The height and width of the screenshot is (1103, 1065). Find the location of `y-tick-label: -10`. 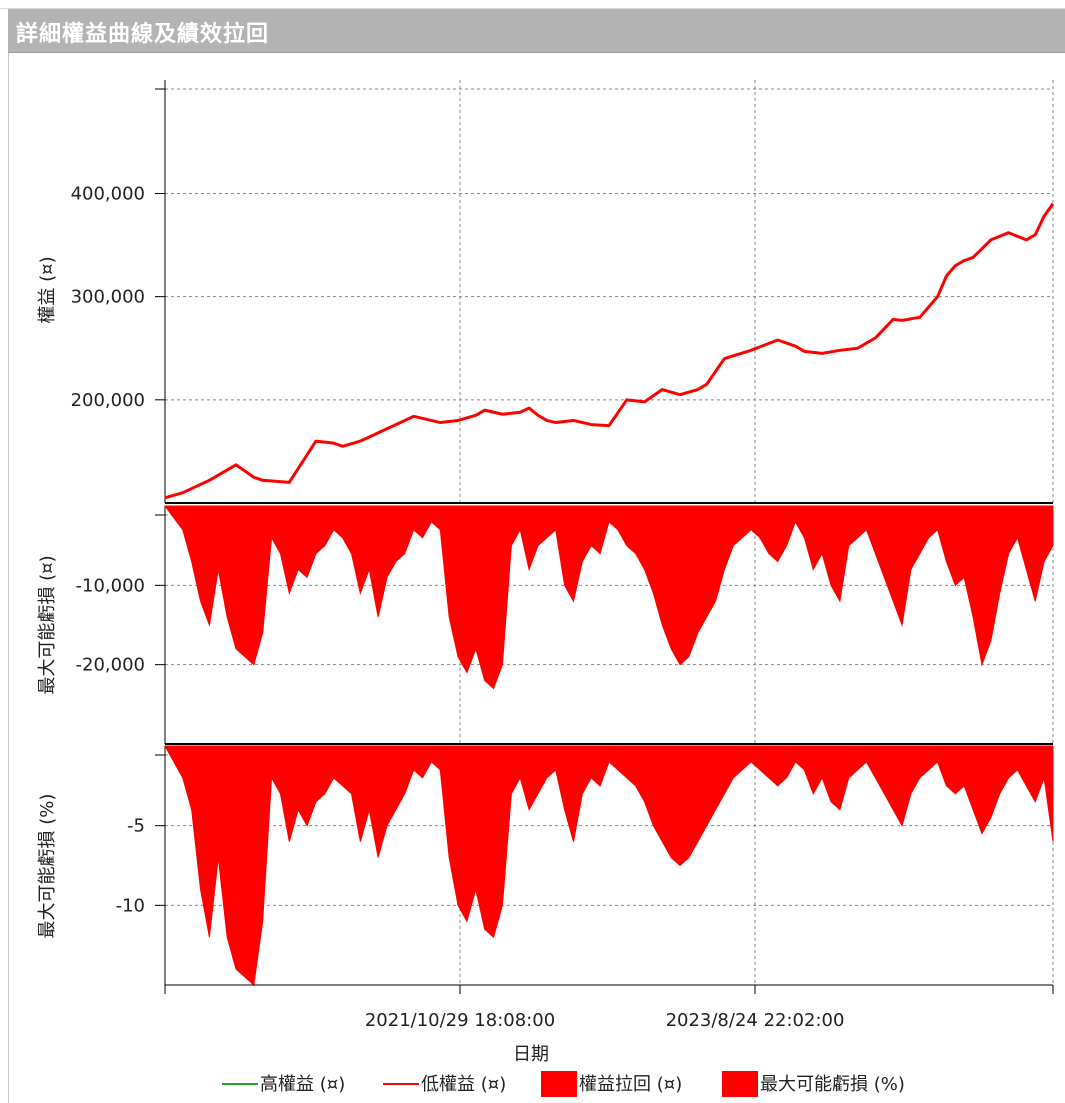

y-tick-label: -10 is located at coordinates (130, 905).